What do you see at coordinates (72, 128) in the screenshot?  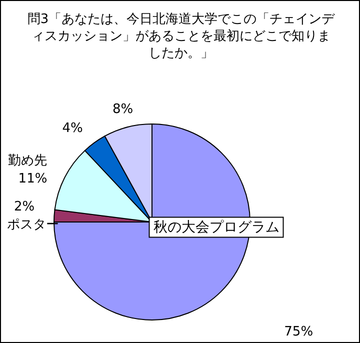 I see `data-label: 4%` at bounding box center [72, 128].